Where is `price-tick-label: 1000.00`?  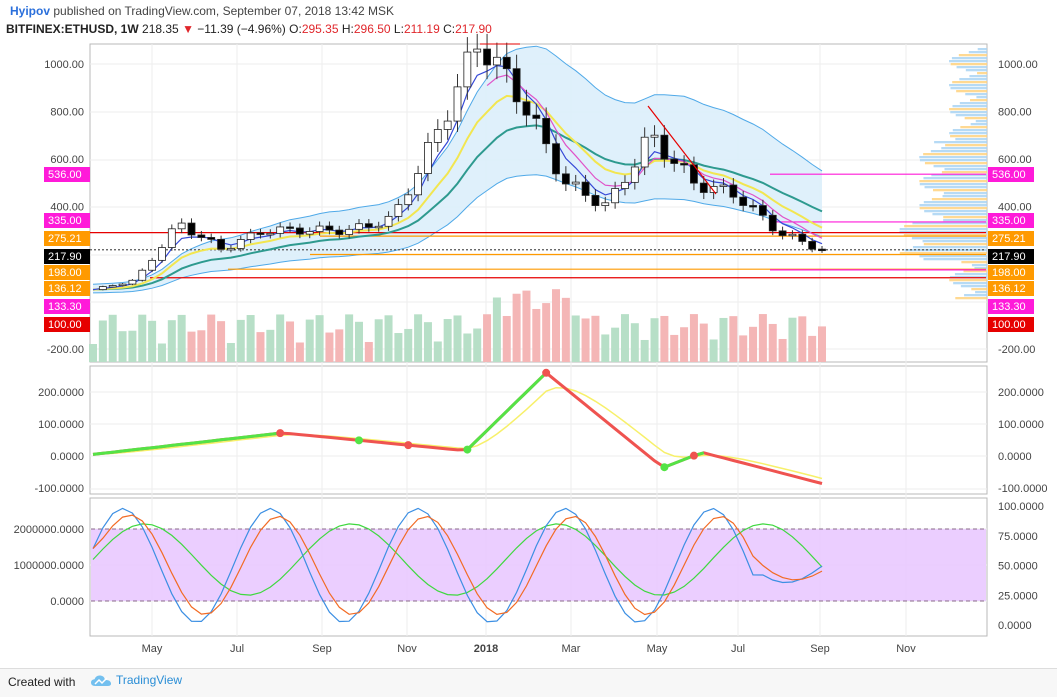
price-tick-label: 1000.00 is located at coordinates (64, 65).